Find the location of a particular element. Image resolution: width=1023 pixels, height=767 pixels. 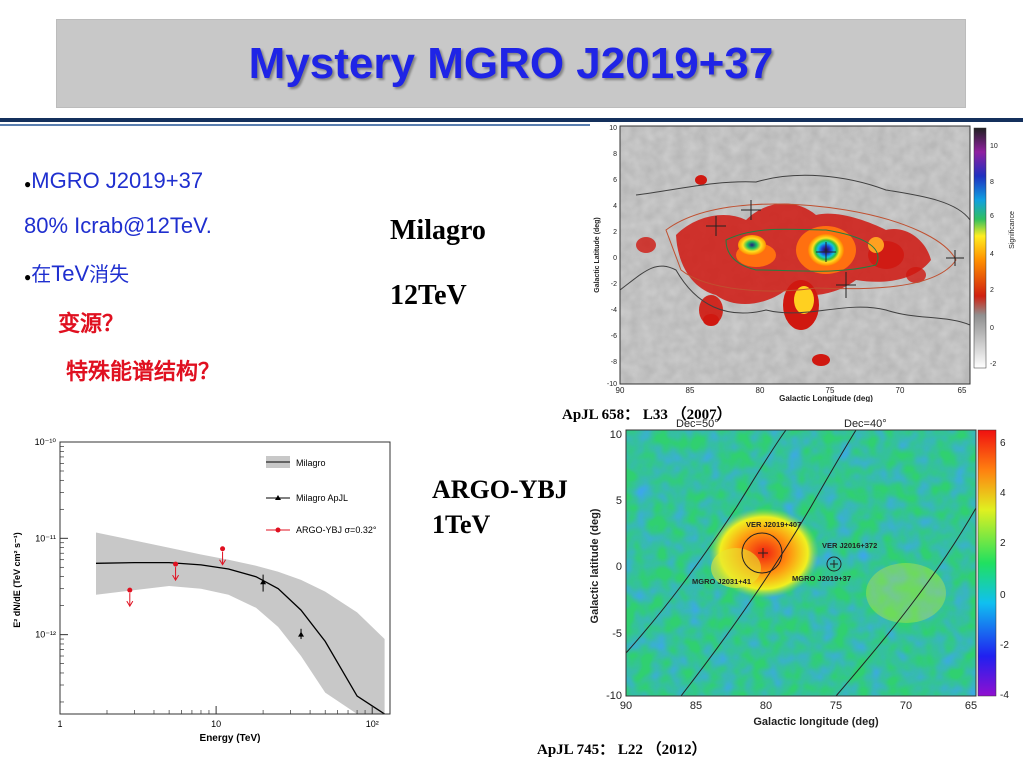

argo-dec40-line is located at coordinates (768, 563).